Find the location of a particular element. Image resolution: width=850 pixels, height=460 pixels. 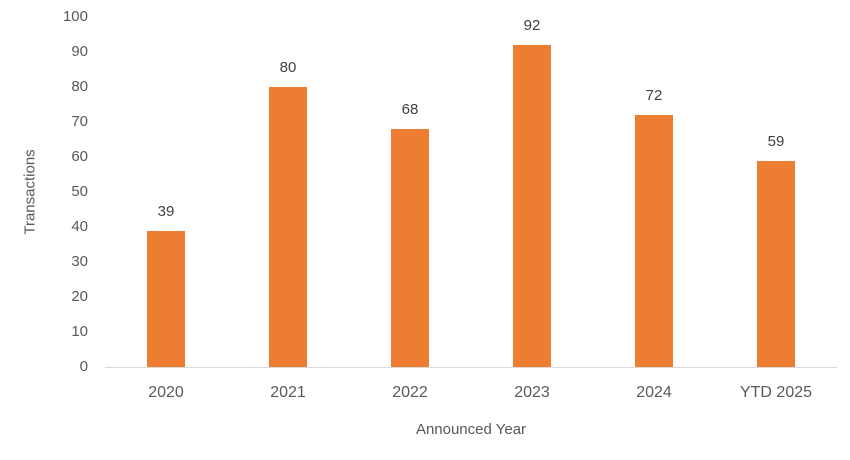

x-axis-line is located at coordinates (471, 367).